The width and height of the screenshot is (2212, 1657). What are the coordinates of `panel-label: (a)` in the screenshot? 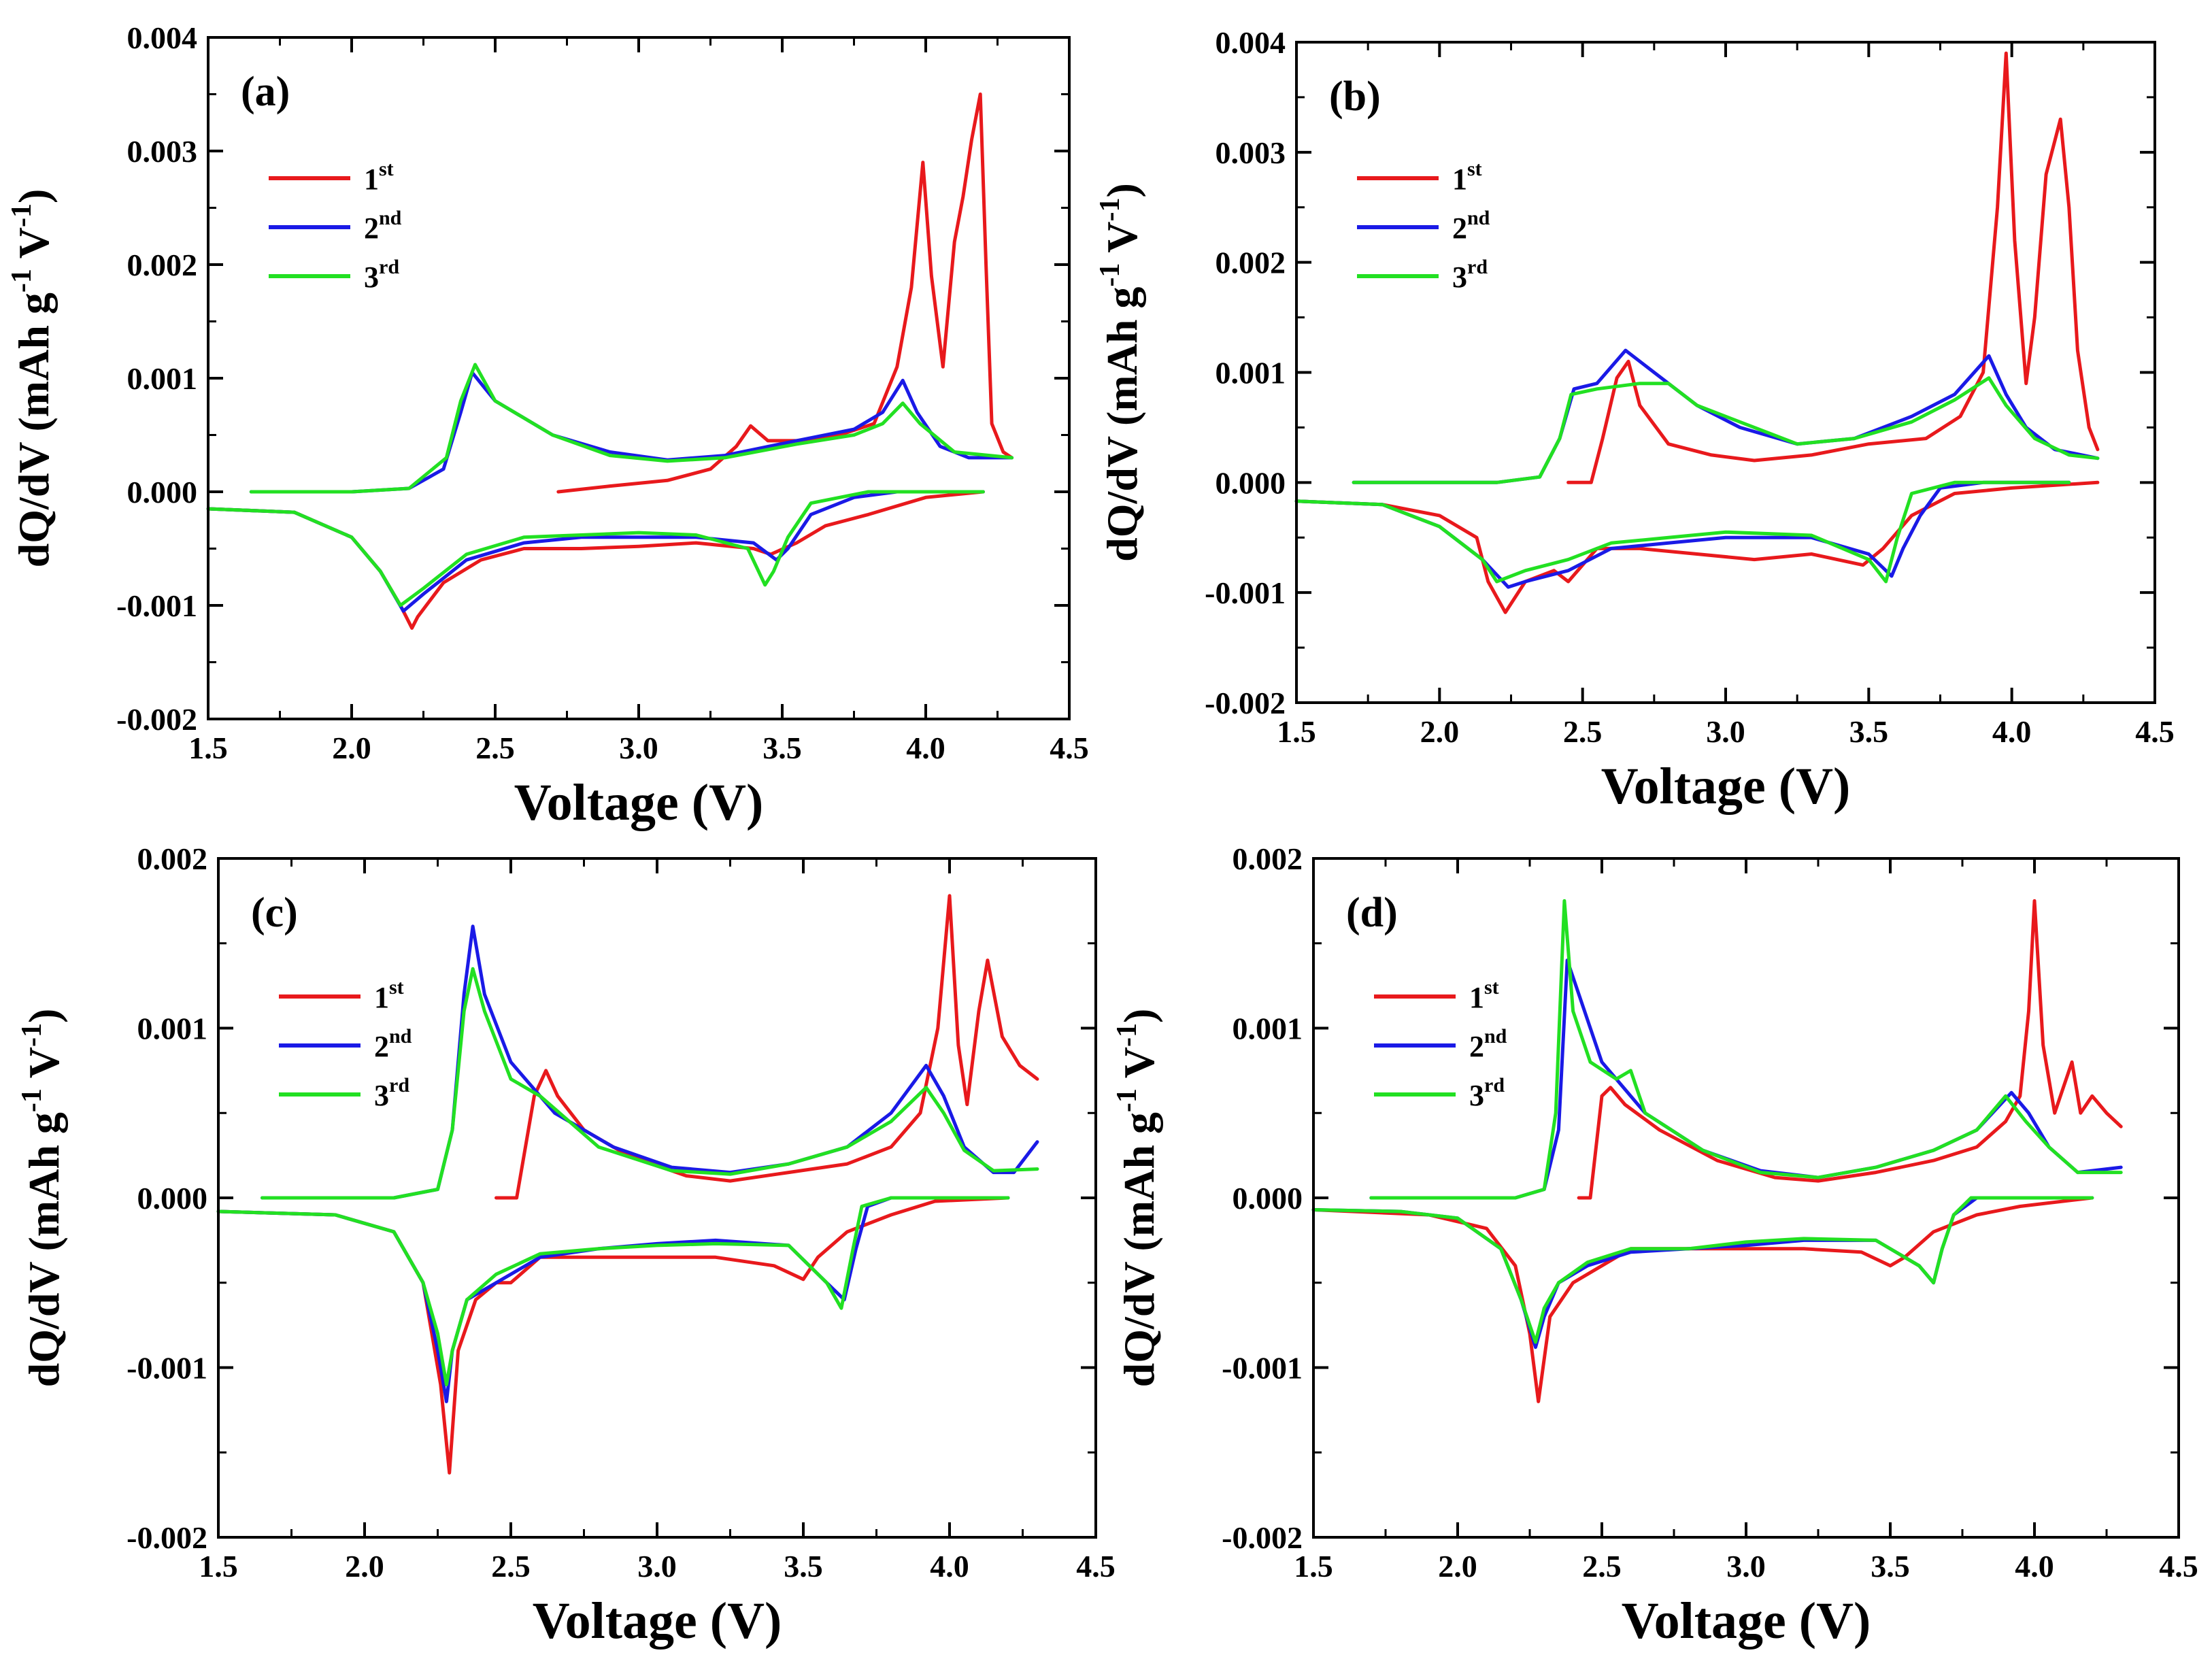 It's located at (265, 92).